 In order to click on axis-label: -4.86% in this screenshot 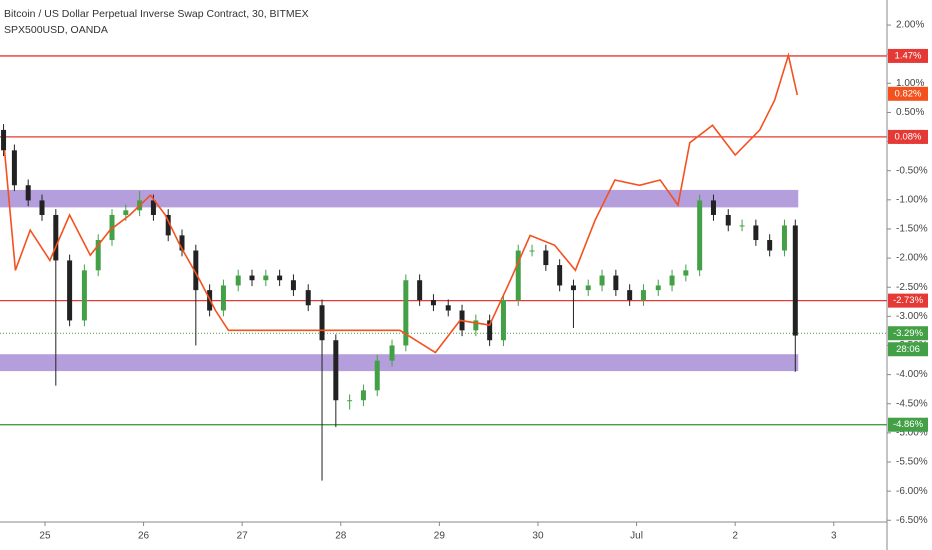, I will do `click(908, 424)`.